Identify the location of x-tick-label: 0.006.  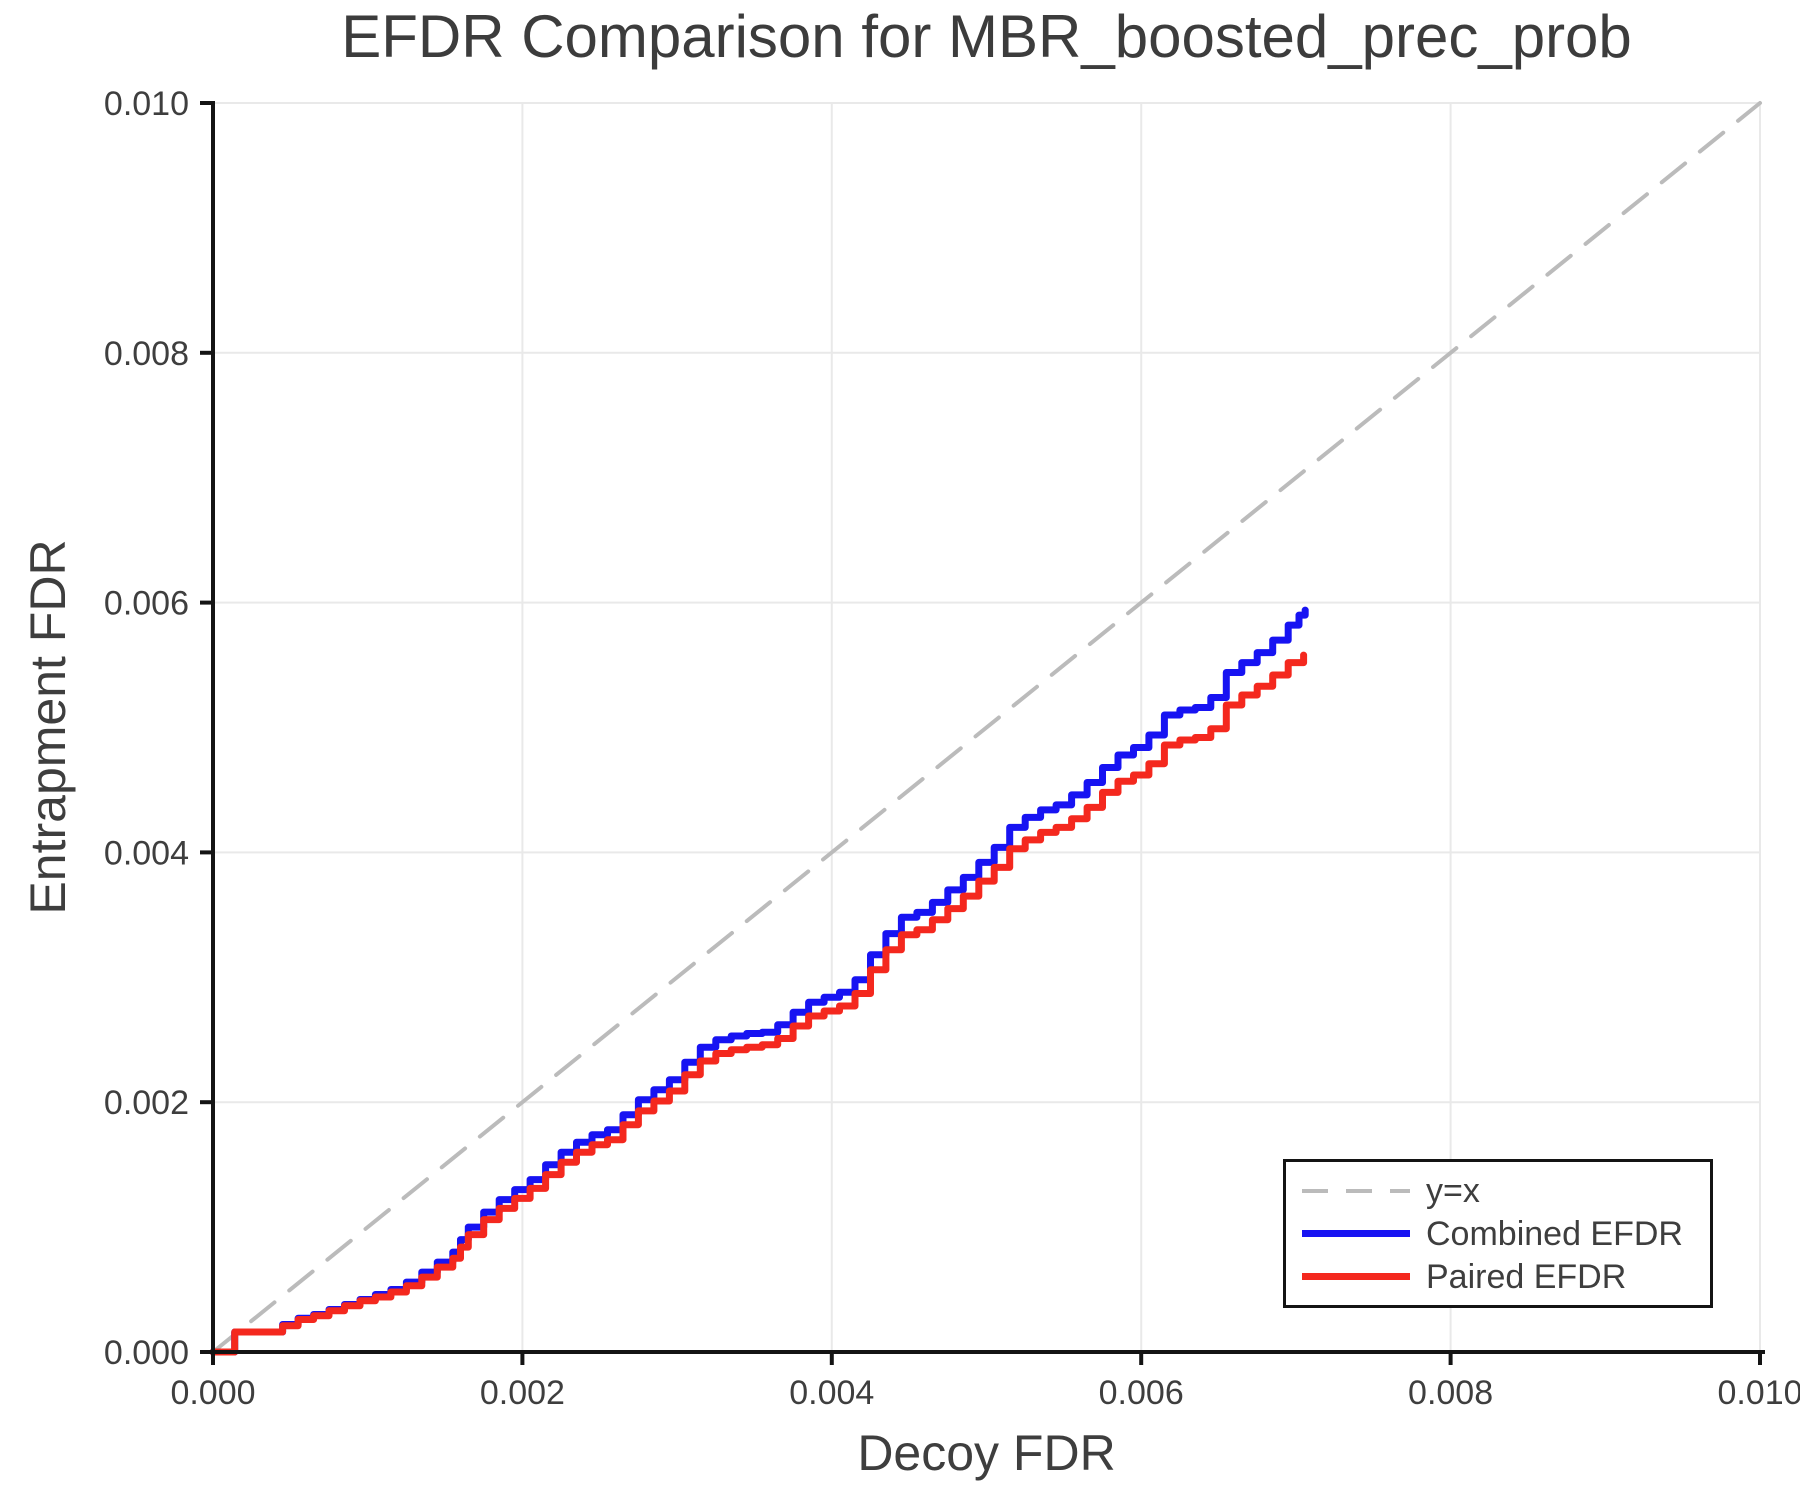
(1141, 1393).